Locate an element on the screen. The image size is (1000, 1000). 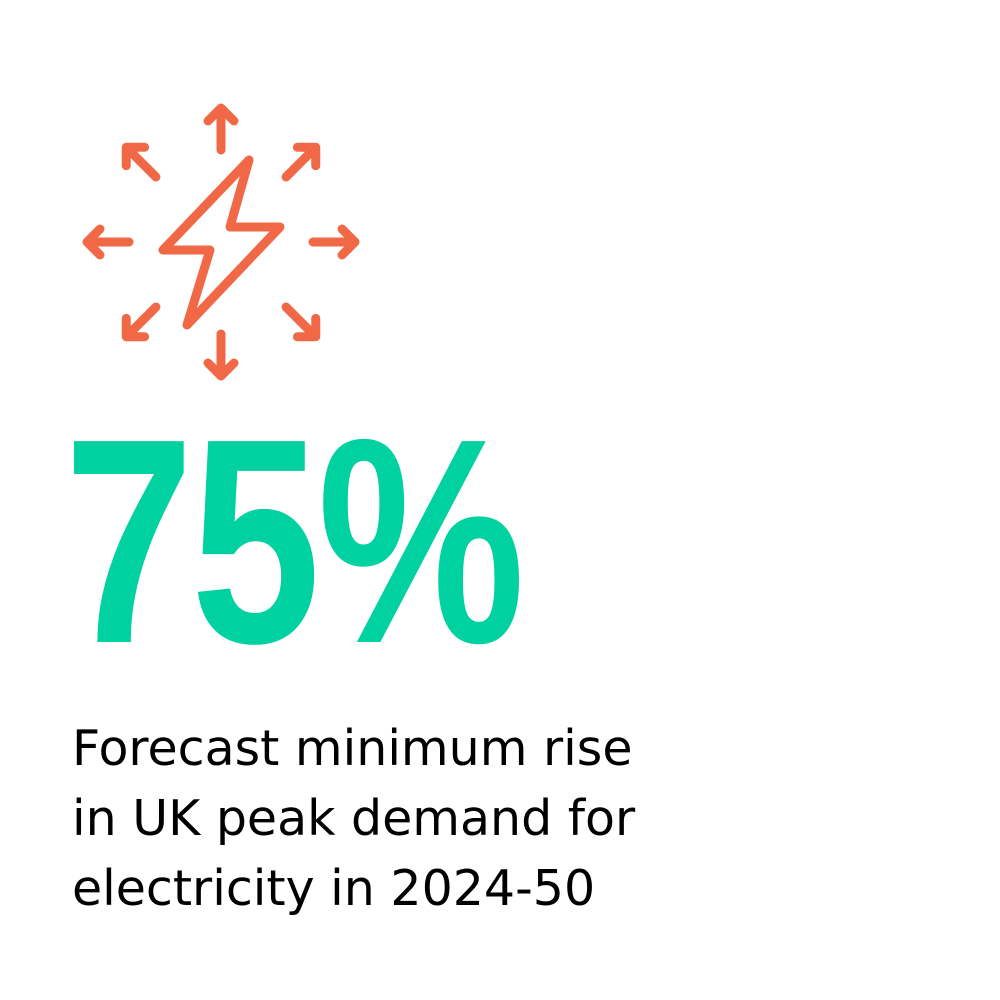
lightning-bolt-radiating-arrows-icon is located at coordinates (221, 242).